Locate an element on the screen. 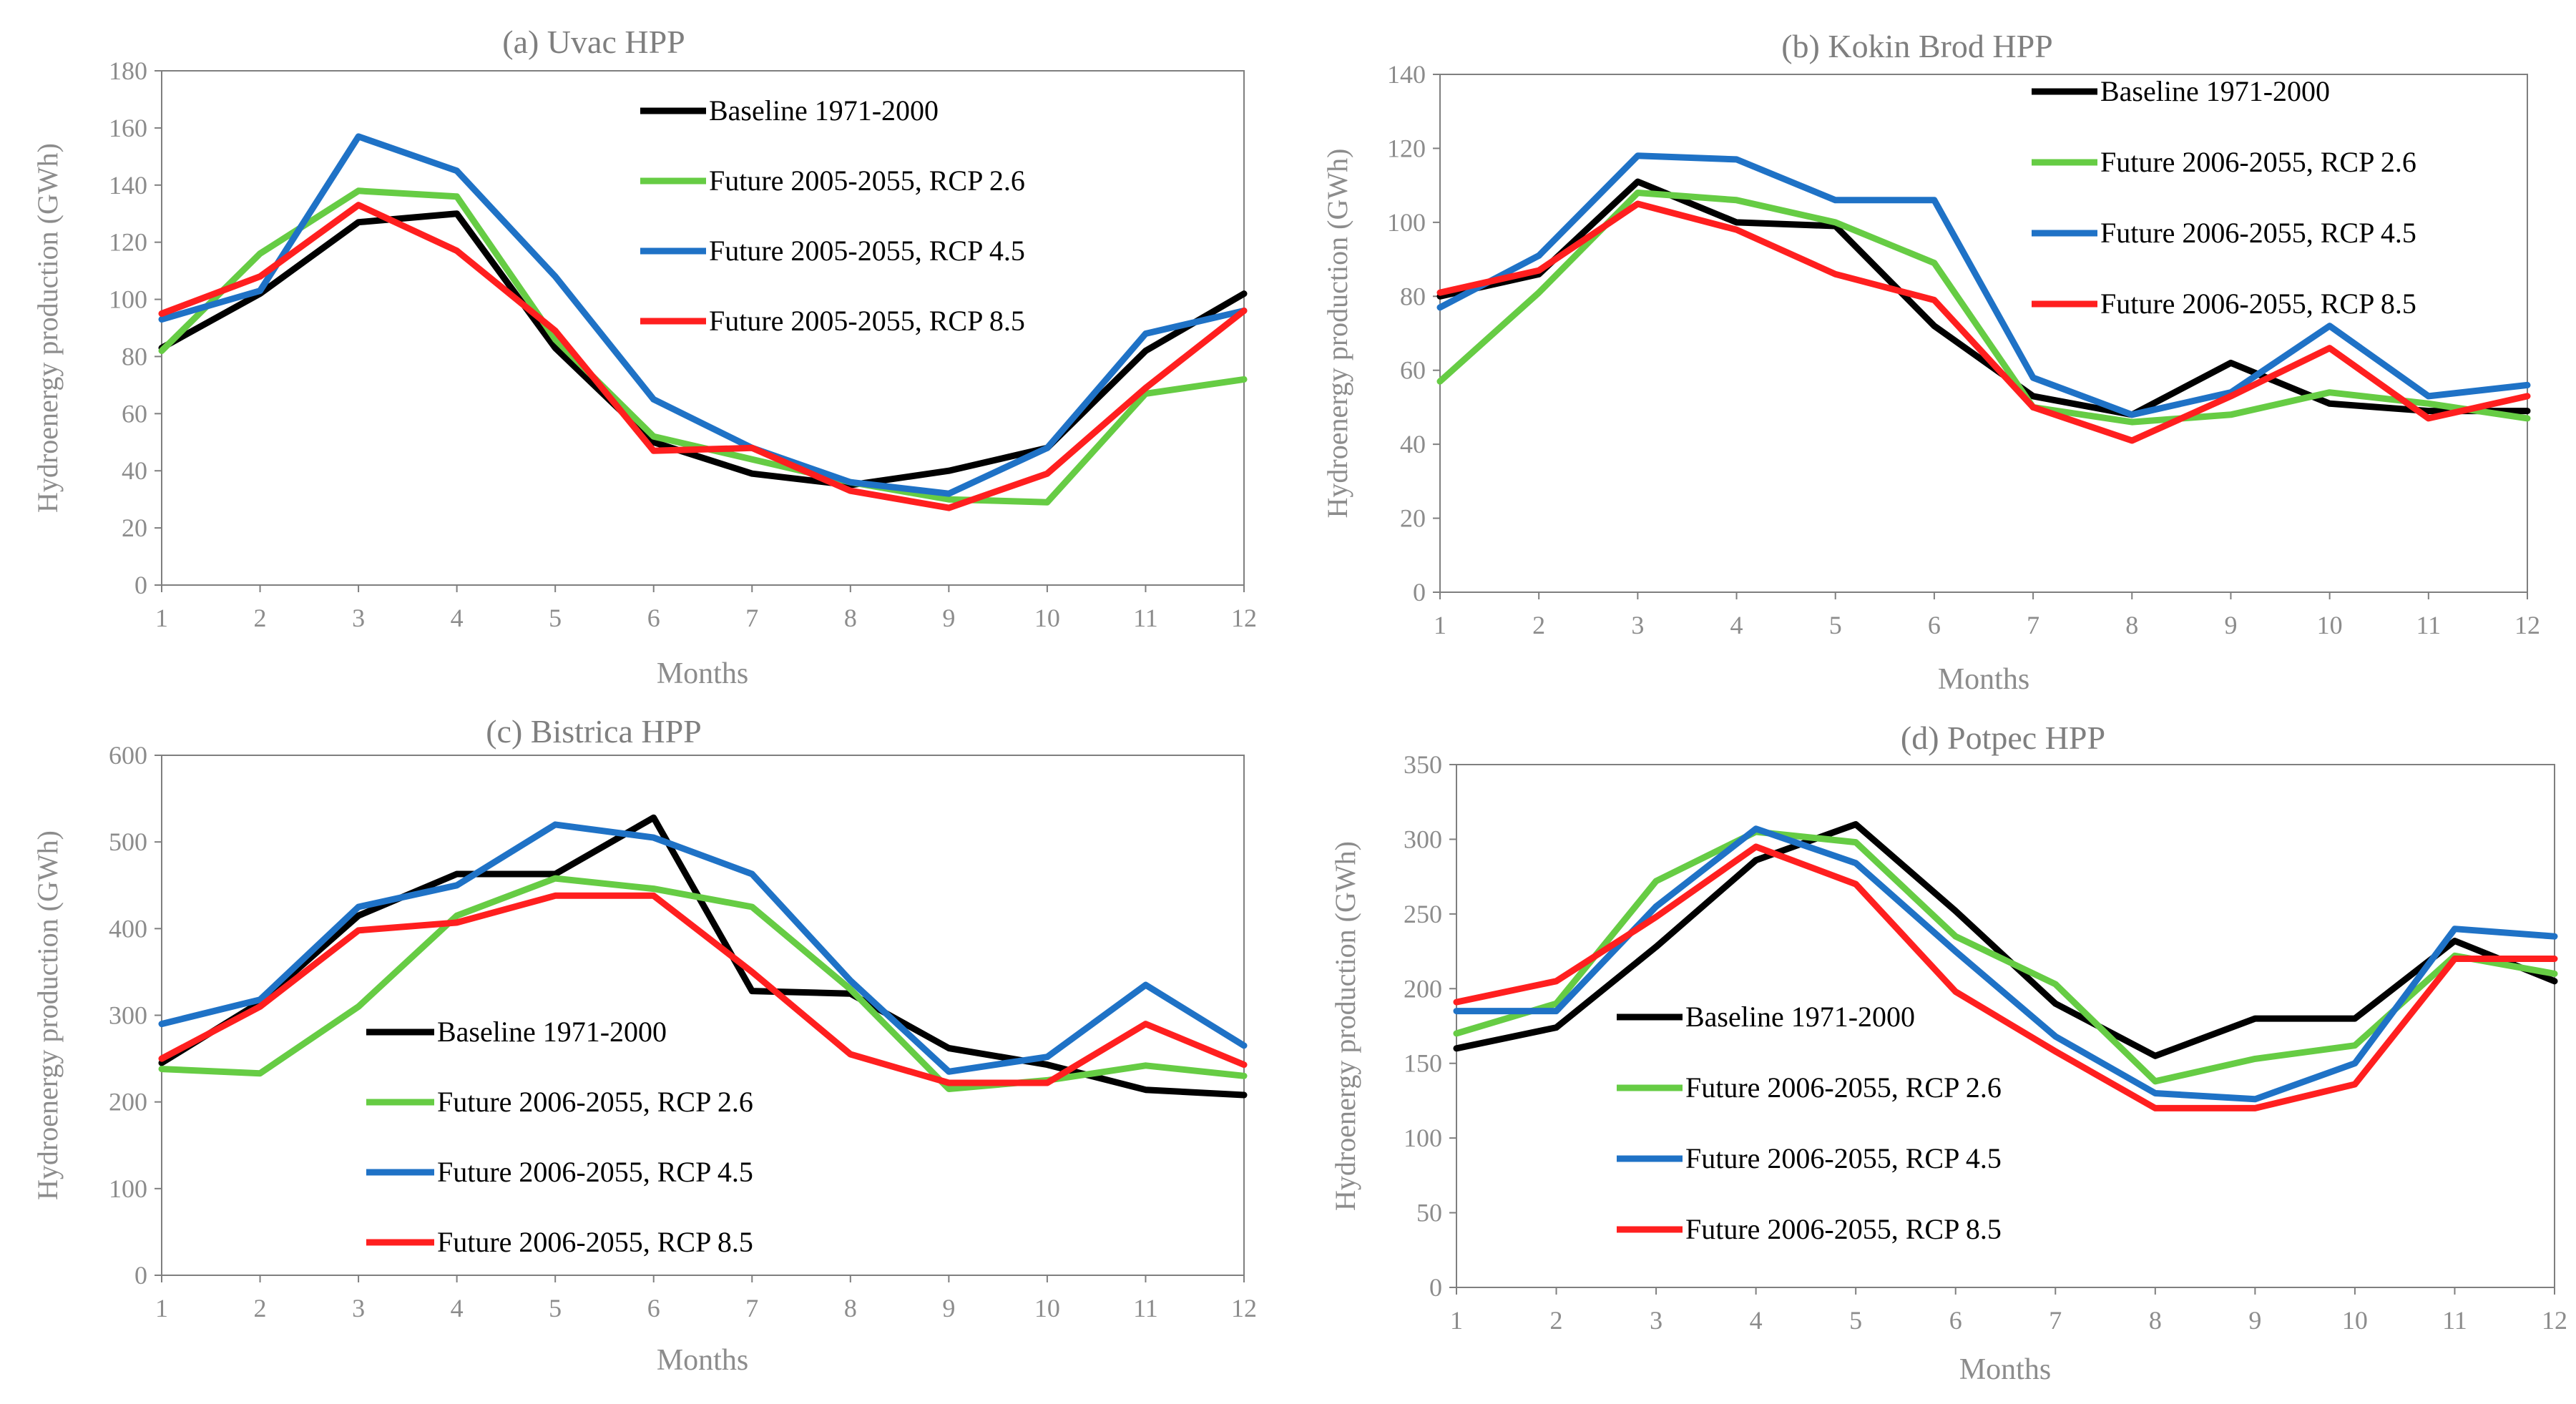  series-line-baseline is located at coordinates (703, 956).